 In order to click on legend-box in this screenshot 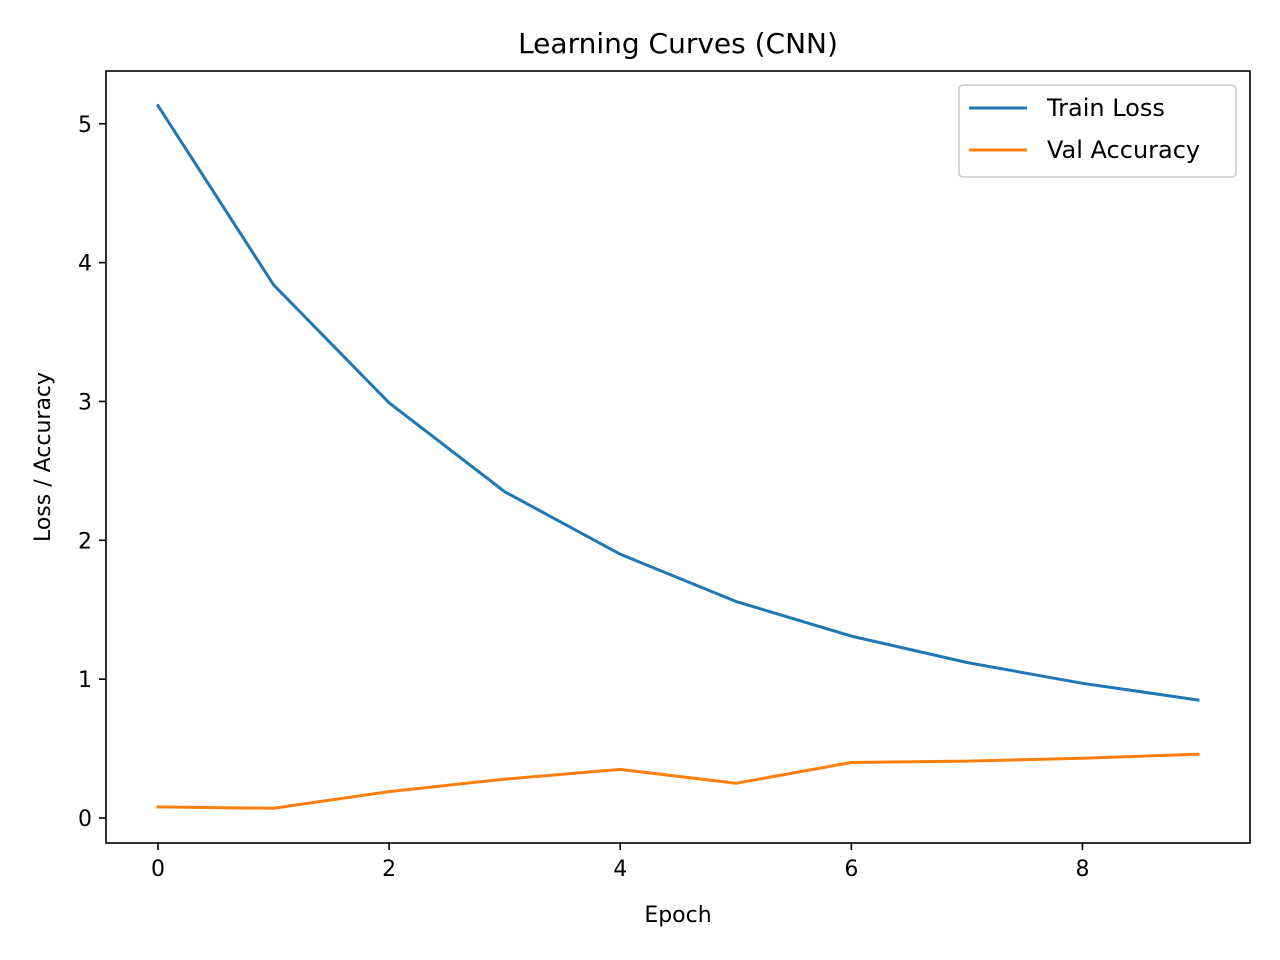, I will do `click(1097, 131)`.